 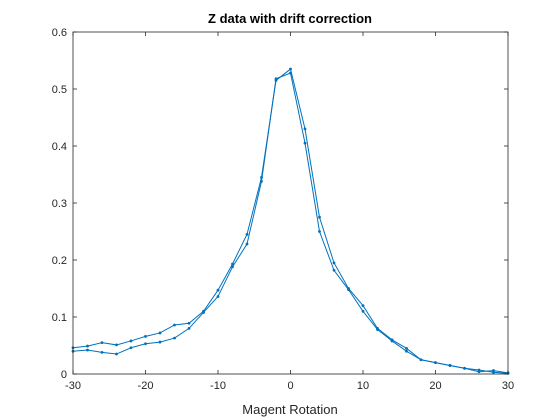 What do you see at coordinates (59, 318) in the screenshot?
I see `y-tick-label: 0.1` at bounding box center [59, 318].